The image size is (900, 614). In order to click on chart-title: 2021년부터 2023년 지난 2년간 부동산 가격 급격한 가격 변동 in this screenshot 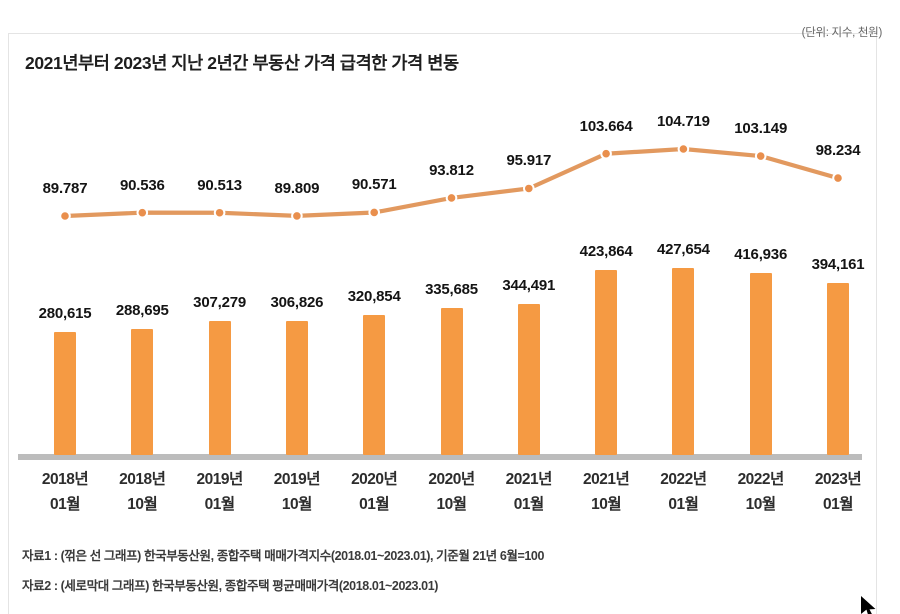, I will do `click(242, 63)`.